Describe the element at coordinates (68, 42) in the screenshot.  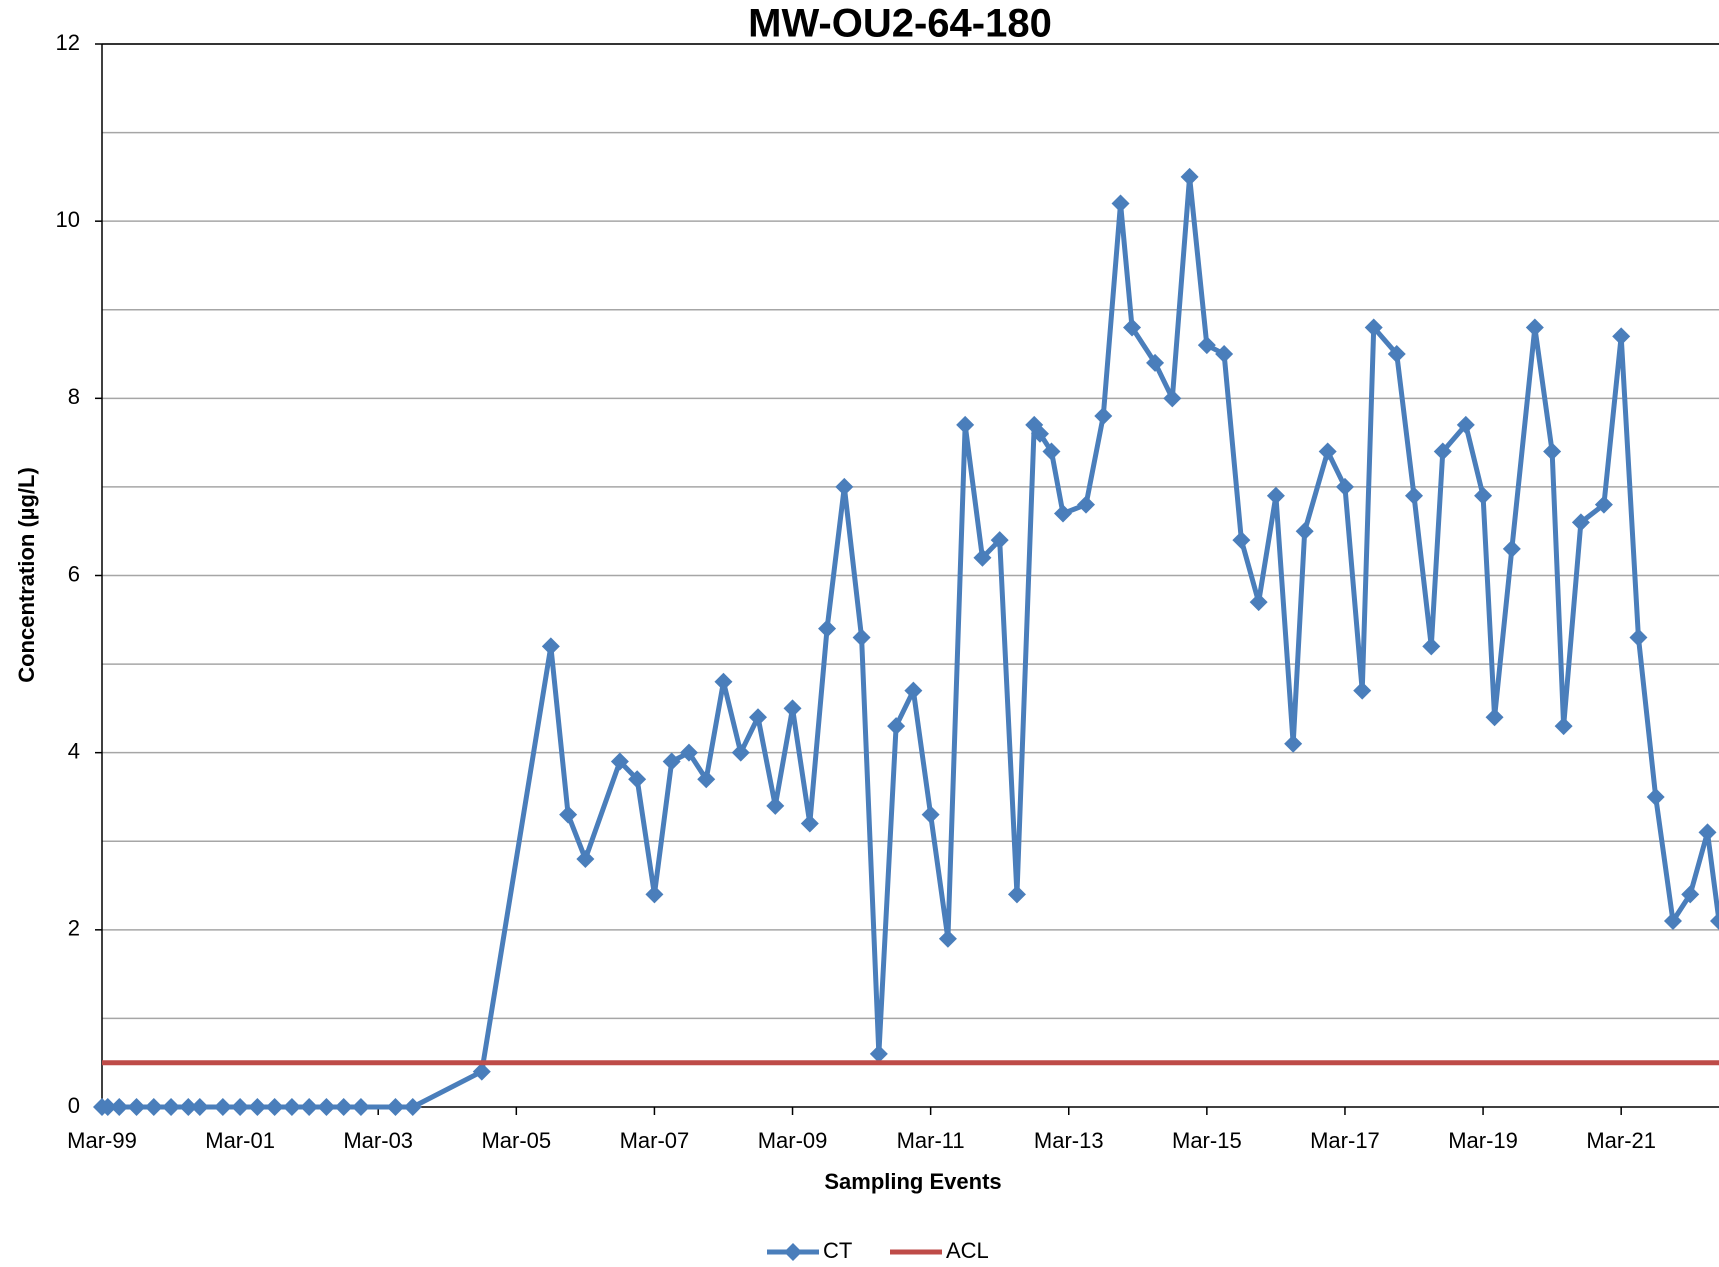
I see `y-tick-label: 12` at that location.